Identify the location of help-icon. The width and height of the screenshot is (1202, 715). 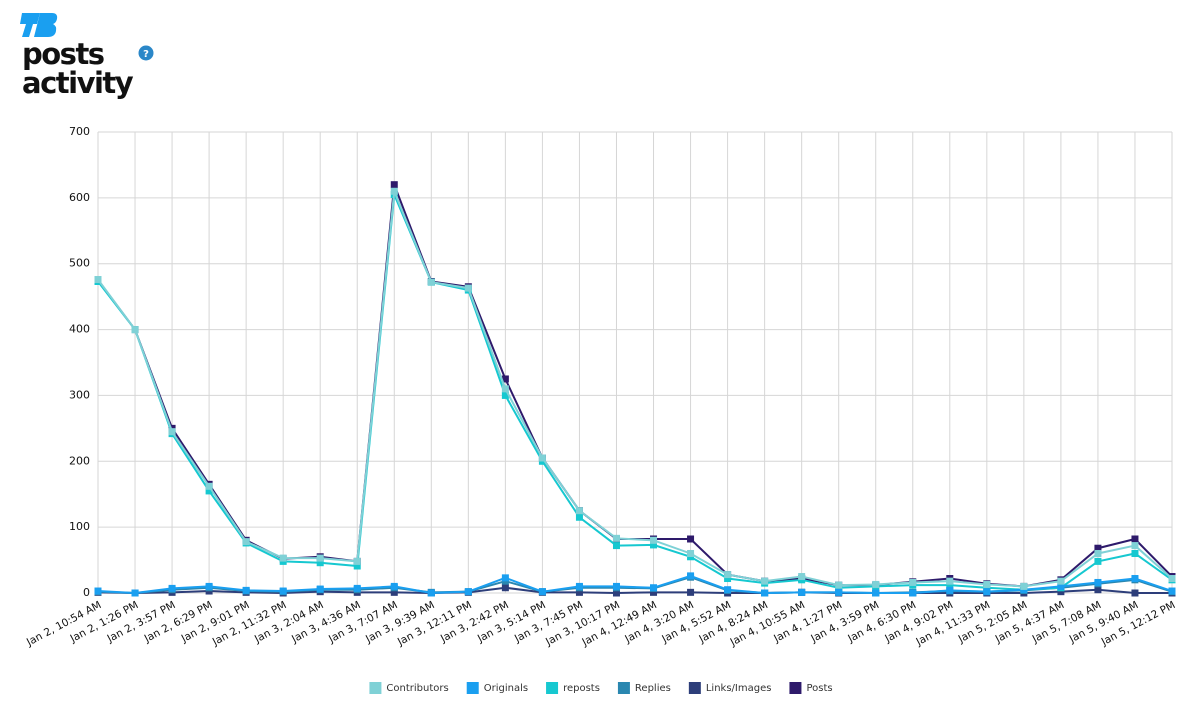
(146, 53).